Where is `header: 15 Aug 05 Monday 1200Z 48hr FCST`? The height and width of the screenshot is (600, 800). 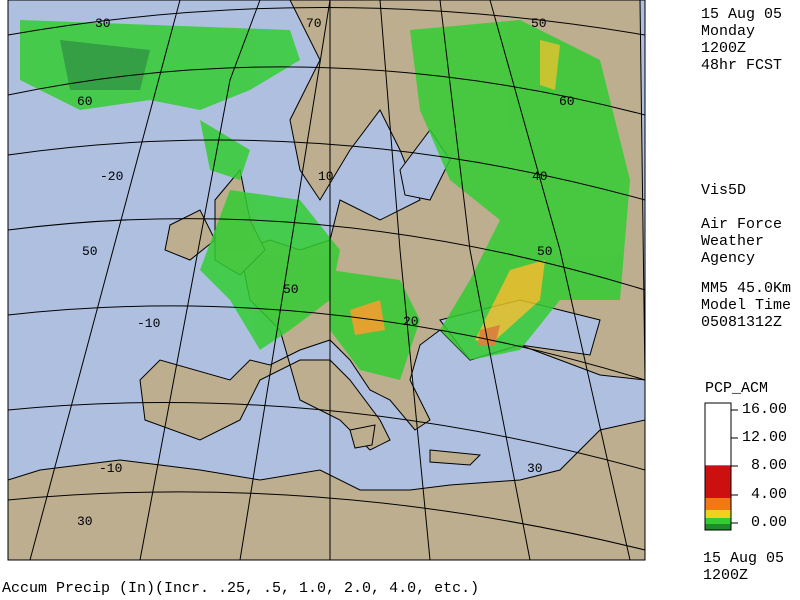
header: 15 Aug 05 Monday 1200Z 48hr FCST is located at coordinates (741, 40).